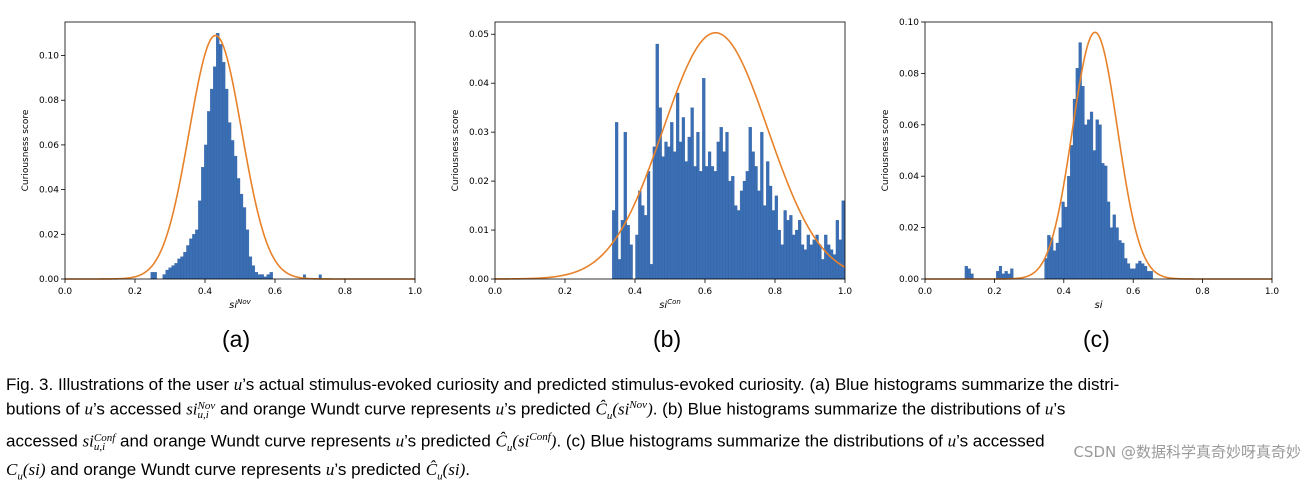 Image resolution: width=1315 pixels, height=487 pixels. I want to click on caption-text: butions of, so click(45, 409).